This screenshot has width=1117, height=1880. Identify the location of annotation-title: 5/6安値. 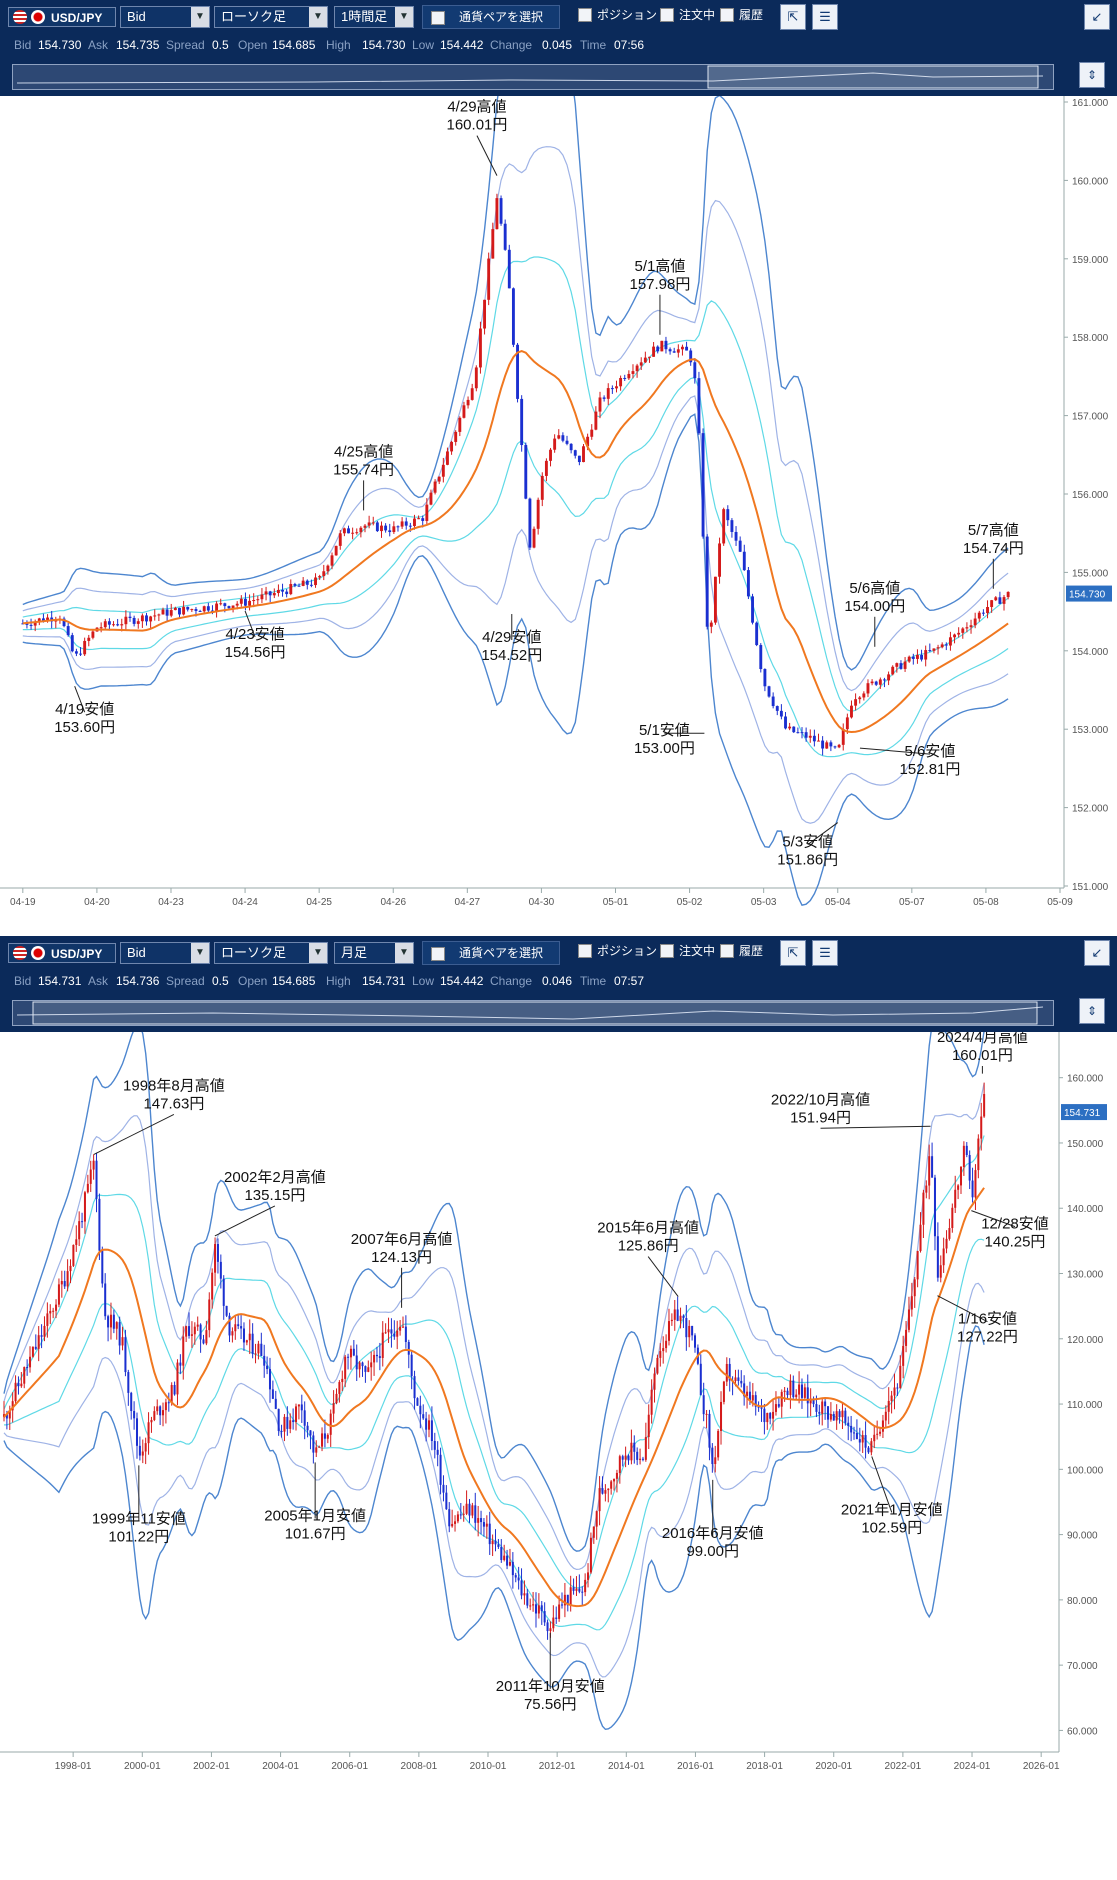
(930, 751).